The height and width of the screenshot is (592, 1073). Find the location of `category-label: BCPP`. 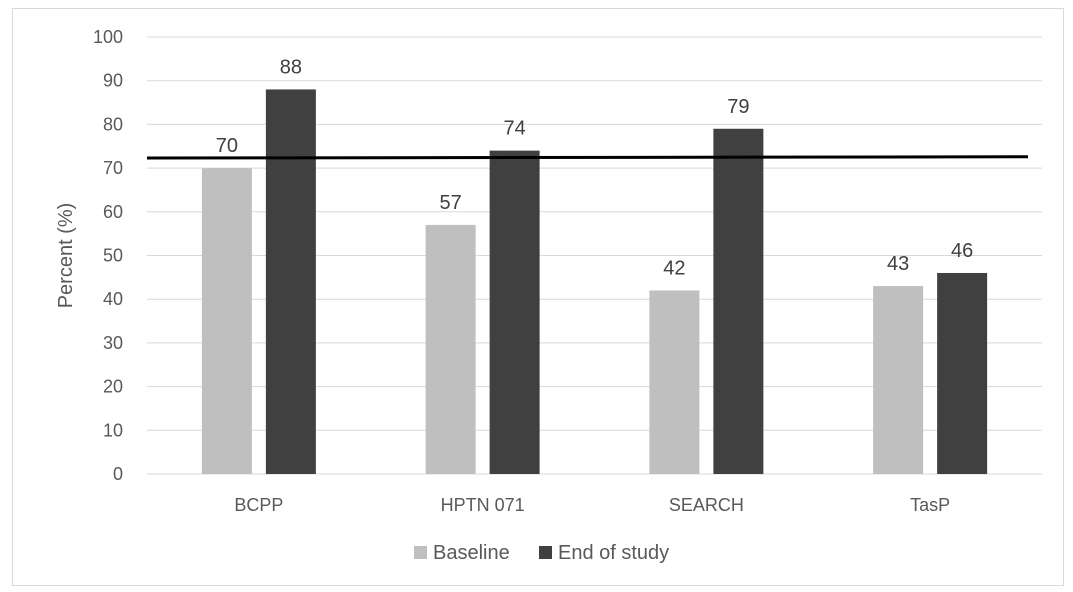

category-label: BCPP is located at coordinates (258, 505).